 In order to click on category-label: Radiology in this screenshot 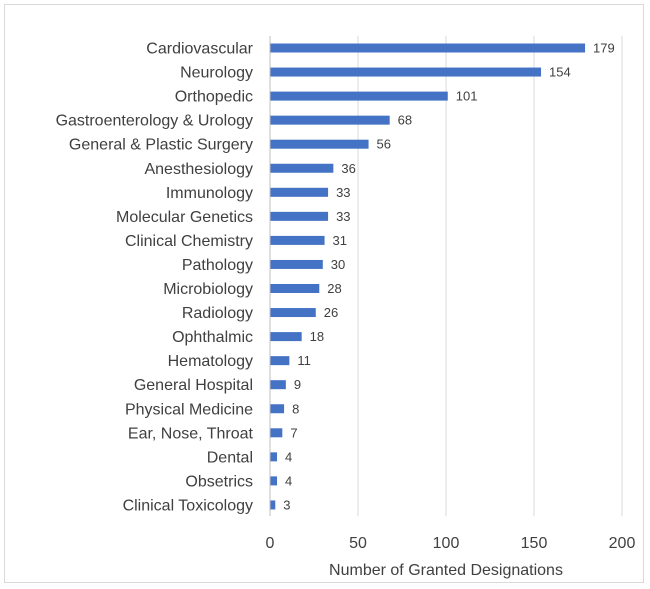, I will do `click(217, 313)`.